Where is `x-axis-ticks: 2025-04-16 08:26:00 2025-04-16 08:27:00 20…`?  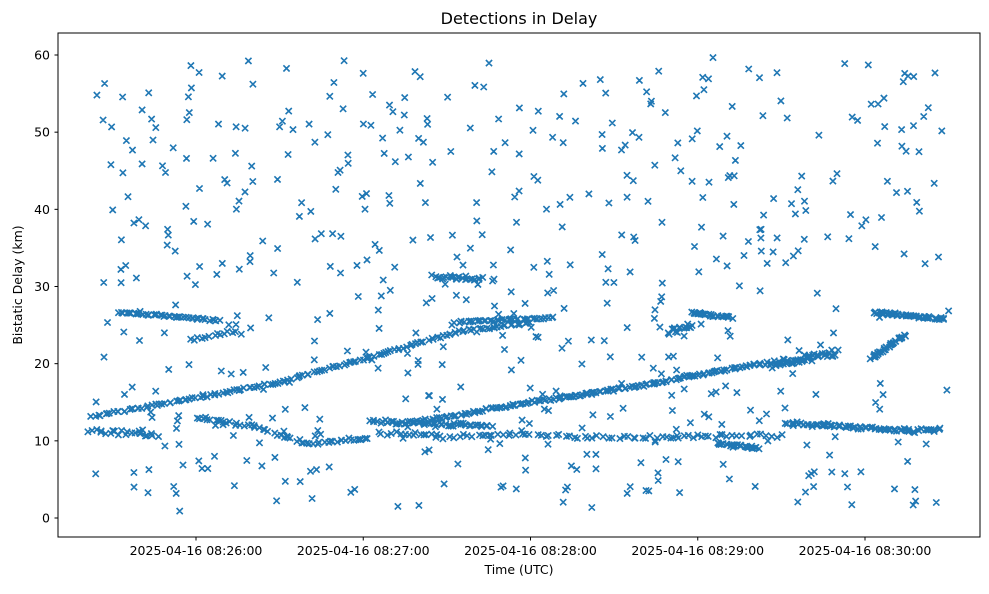
x-axis-ticks: 2025-04-16 08:26:00 2025-04-16 08:27:00 20… is located at coordinates (531, 547).